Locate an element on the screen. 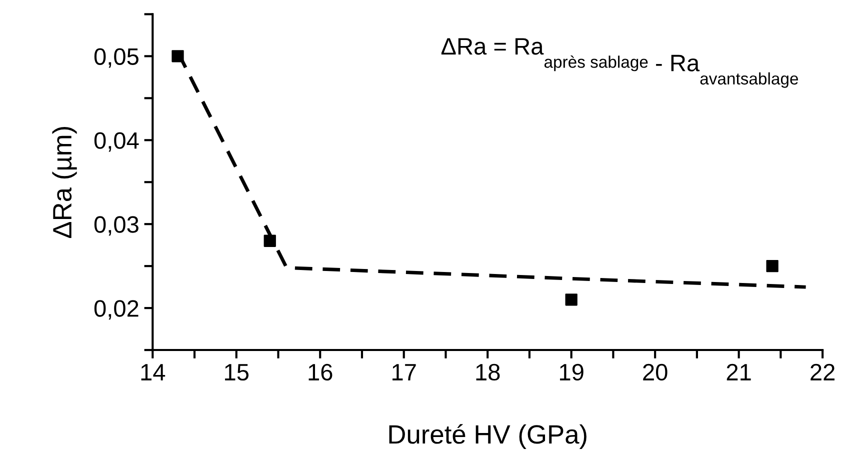 Image resolution: width=848 pixels, height=473 pixels. y-tick-label: 0,02 is located at coordinates (116, 310).